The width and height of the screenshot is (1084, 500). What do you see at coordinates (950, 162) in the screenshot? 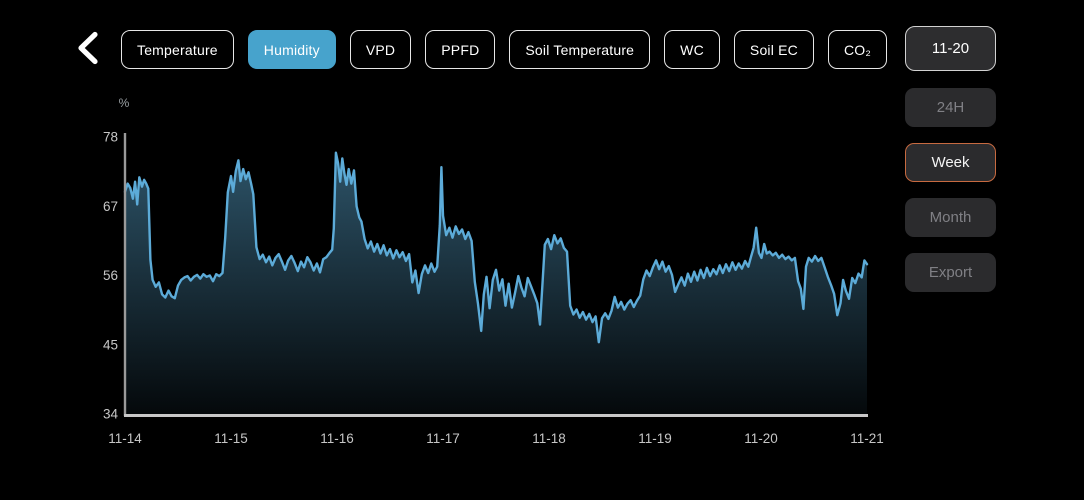
I see `range-week-button: Week` at bounding box center [950, 162].